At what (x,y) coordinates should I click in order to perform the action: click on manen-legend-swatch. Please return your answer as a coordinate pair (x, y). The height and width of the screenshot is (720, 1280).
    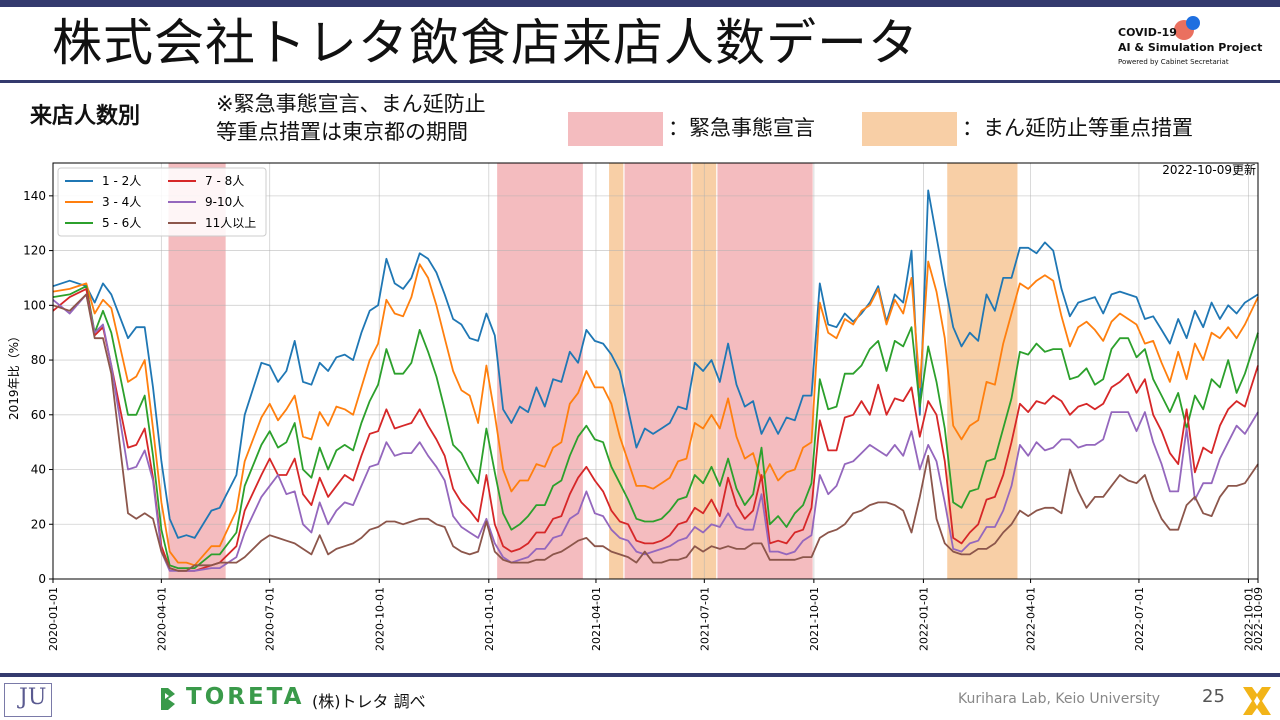
    Looking at the image, I should click on (909, 129).